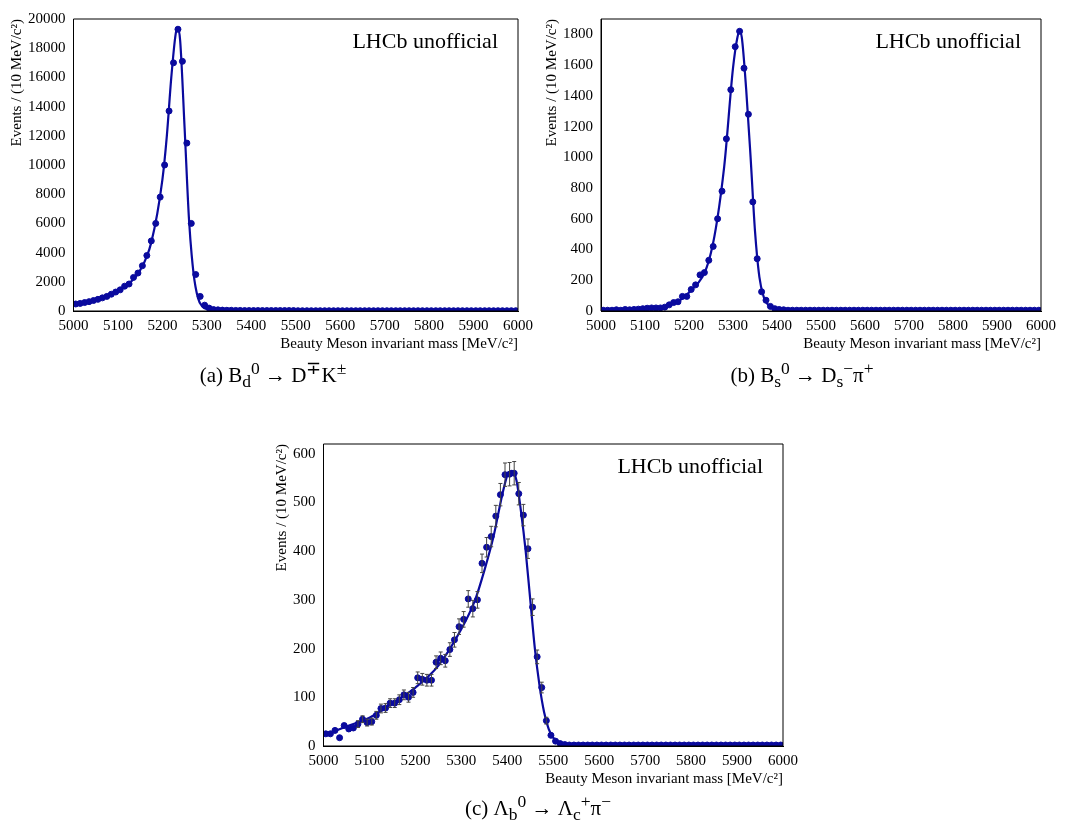  What do you see at coordinates (578, 64) in the screenshot?
I see `y-tick-label: 1600` at bounding box center [578, 64].